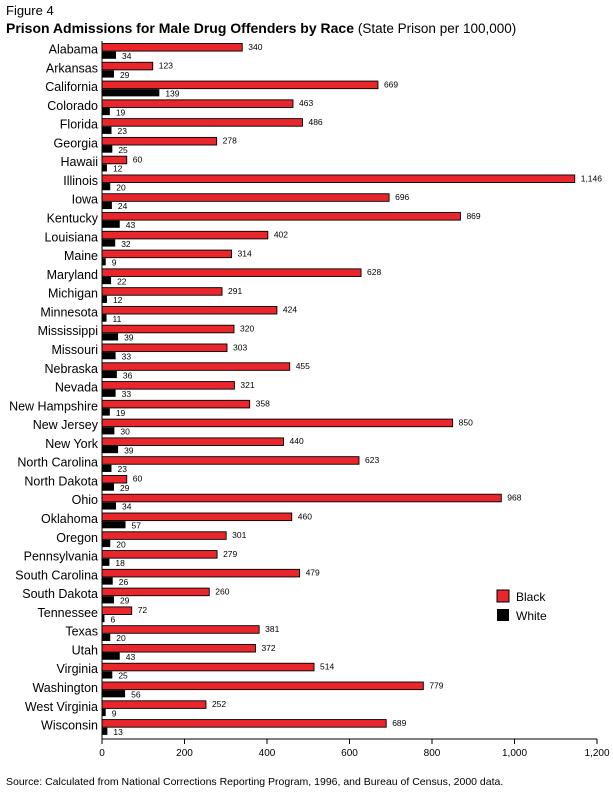  I want to click on value-label-white-alabama: 34, so click(127, 56).